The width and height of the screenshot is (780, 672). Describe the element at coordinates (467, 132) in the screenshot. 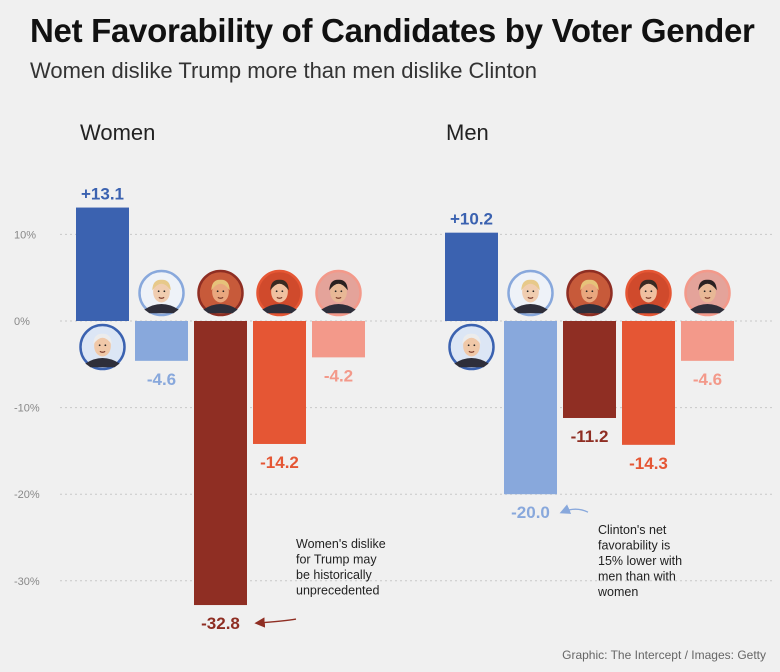

I see `panel-title: Men` at that location.